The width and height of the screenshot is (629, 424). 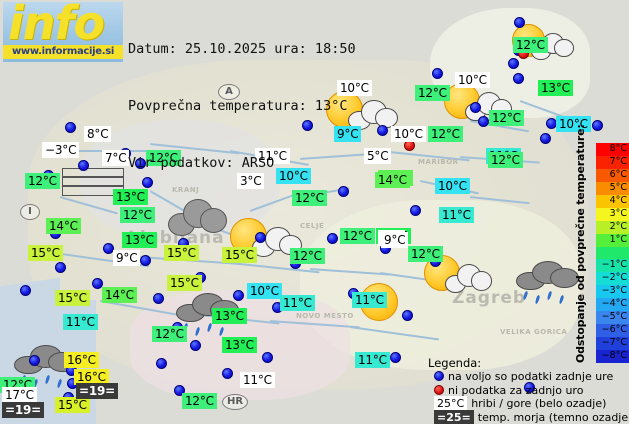 I want to click on legend-data-dot-icon, so click(x=439, y=376).